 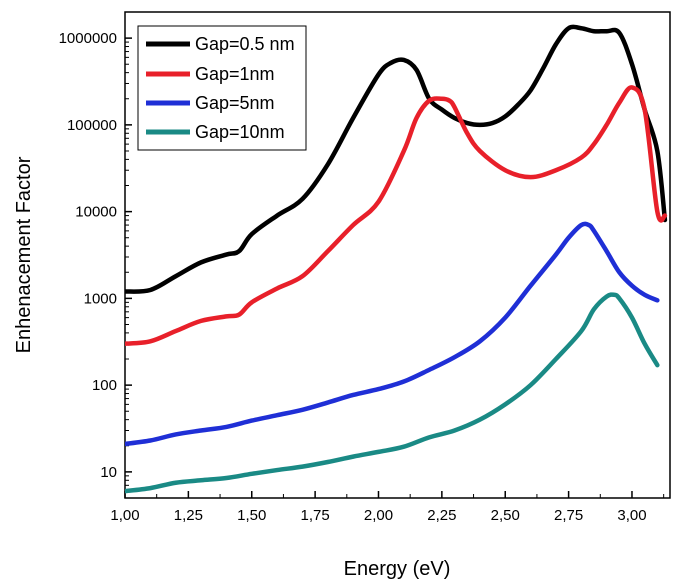 What do you see at coordinates (104, 385) in the screenshot?
I see `y-tick-label: 100` at bounding box center [104, 385].